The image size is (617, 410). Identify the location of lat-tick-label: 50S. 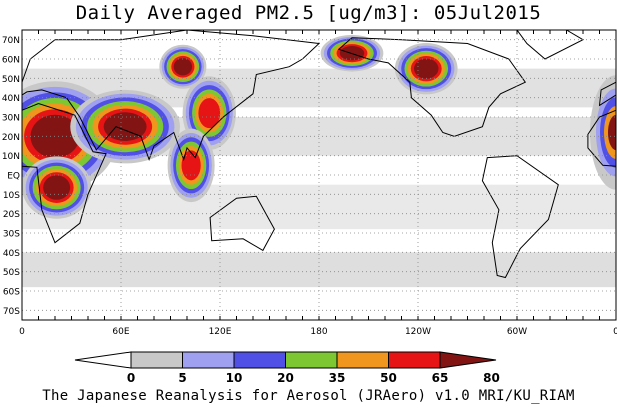
(11, 273).